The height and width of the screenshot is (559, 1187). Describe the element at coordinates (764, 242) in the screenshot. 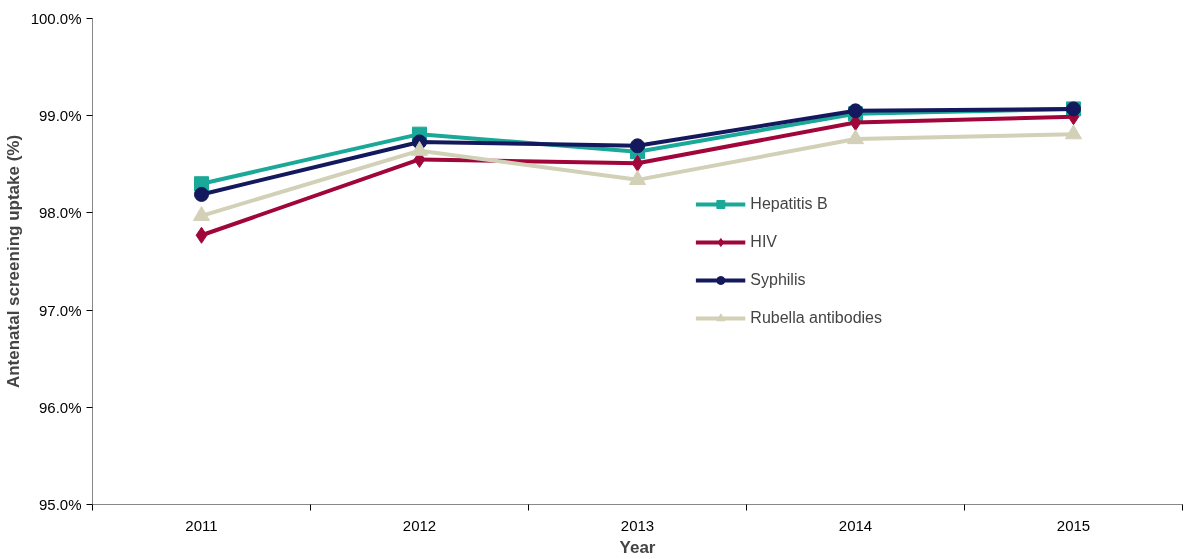

I see `legend-label: HIV` at that location.